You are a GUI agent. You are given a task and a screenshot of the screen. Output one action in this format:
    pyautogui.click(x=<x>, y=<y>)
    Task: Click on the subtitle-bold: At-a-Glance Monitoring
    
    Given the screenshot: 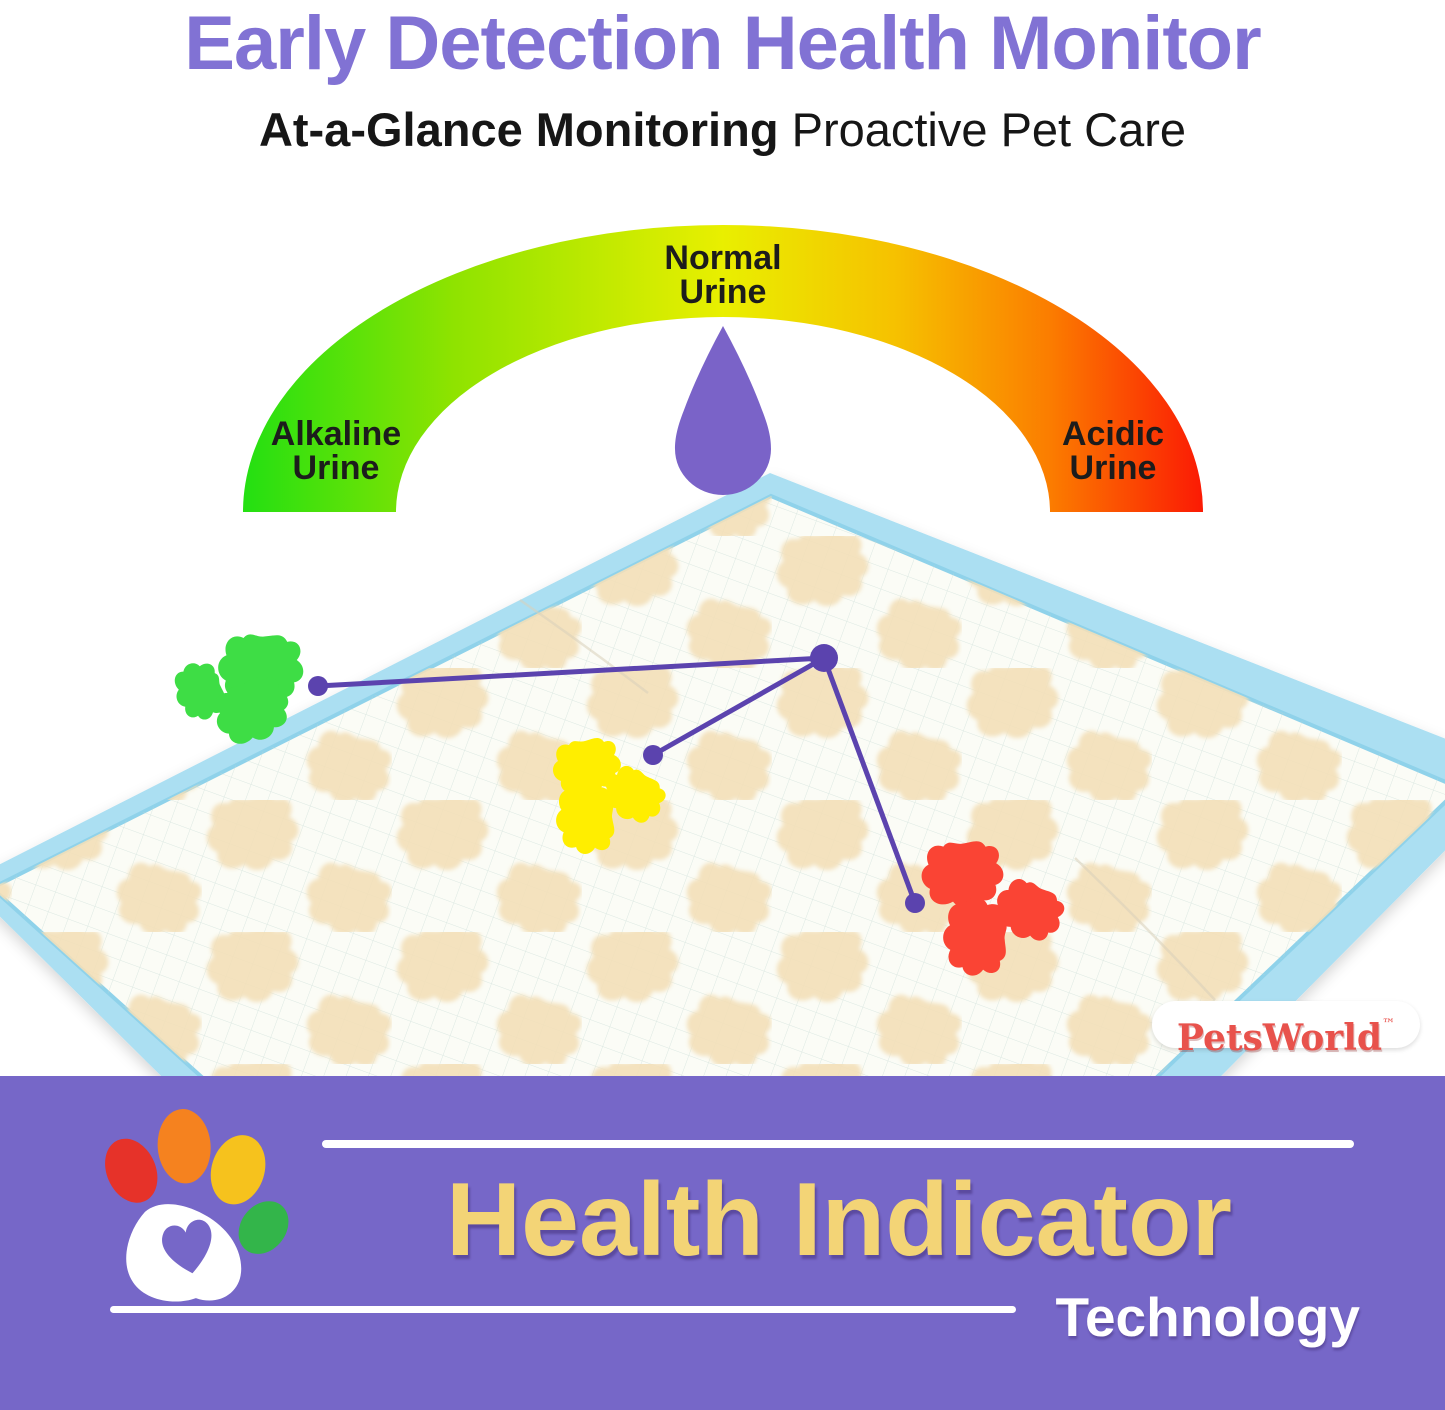 What is the action you would take?
    pyautogui.click(x=518, y=129)
    